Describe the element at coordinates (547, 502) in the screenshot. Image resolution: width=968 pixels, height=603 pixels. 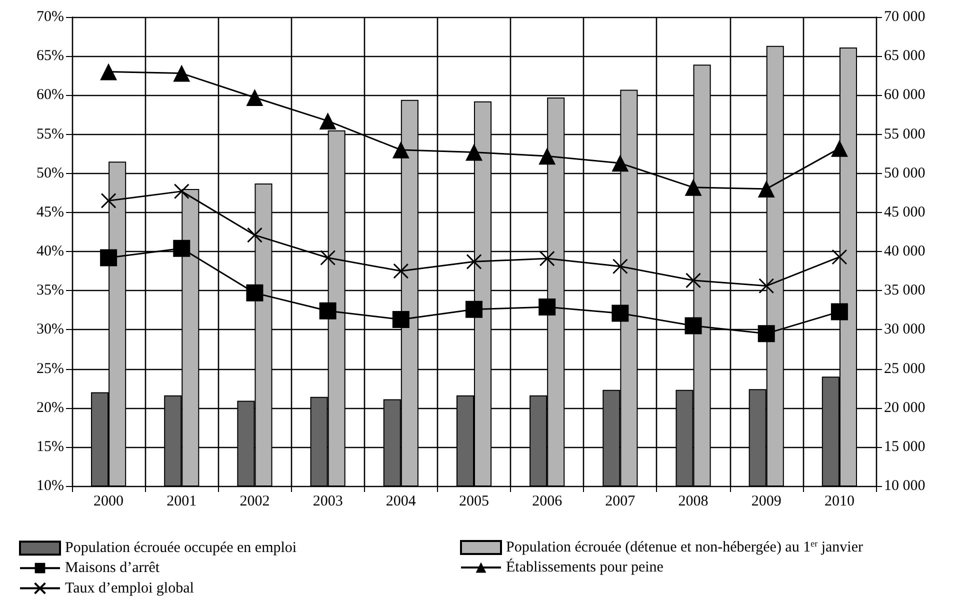
I see `x-tick-label: 2006` at that location.